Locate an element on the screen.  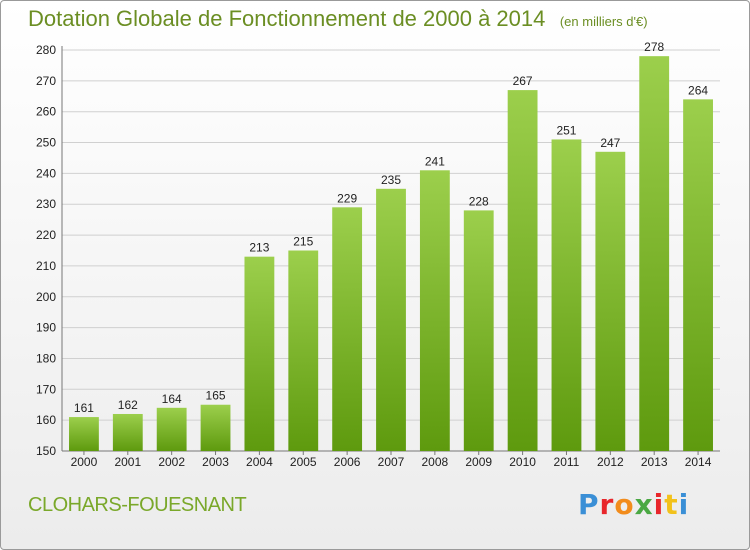
y-tick-label: 220 is located at coordinates (46, 235).